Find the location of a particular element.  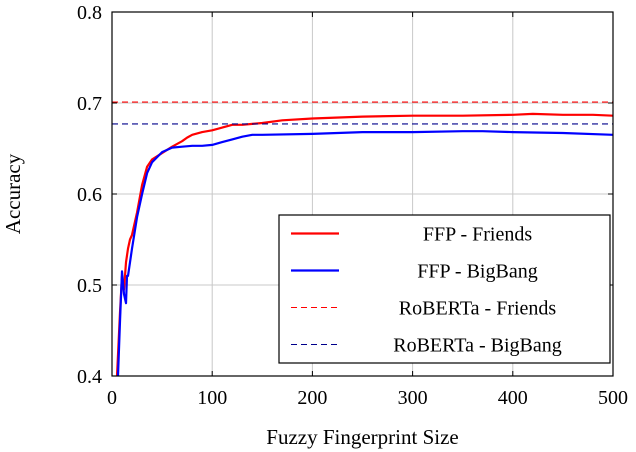

x-tick-label: 100 is located at coordinates (212, 398).